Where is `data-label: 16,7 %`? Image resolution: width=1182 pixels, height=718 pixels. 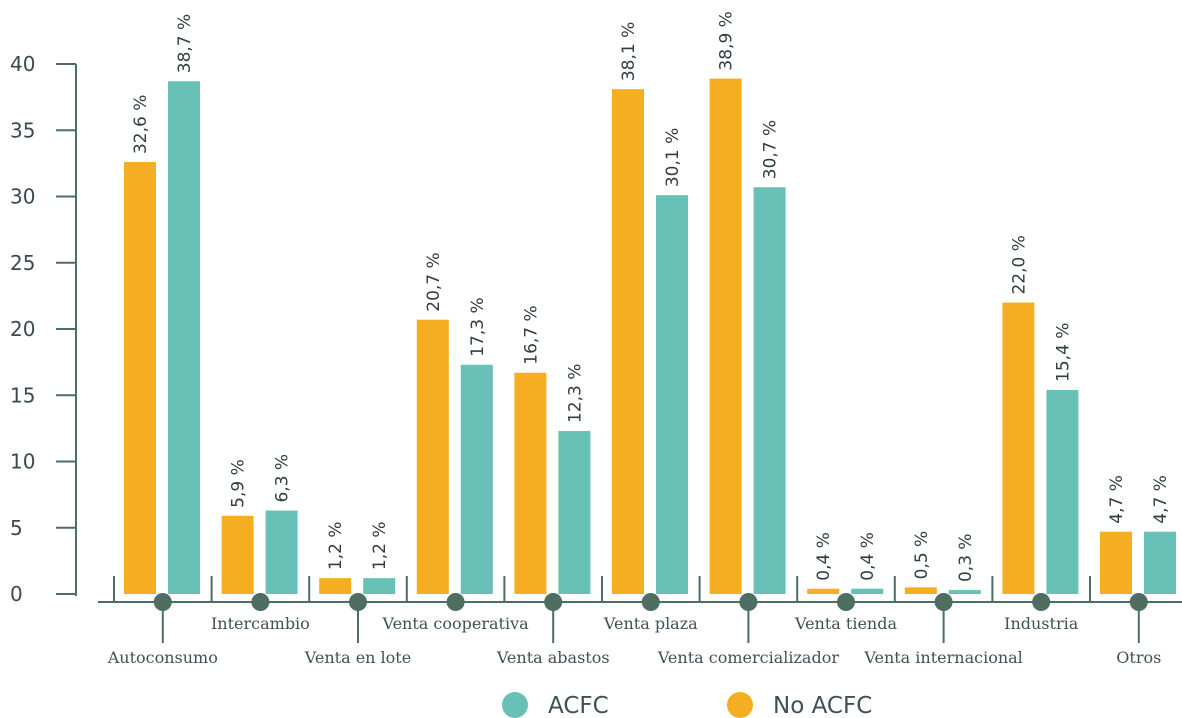
data-label: 16,7 % is located at coordinates (531, 334).